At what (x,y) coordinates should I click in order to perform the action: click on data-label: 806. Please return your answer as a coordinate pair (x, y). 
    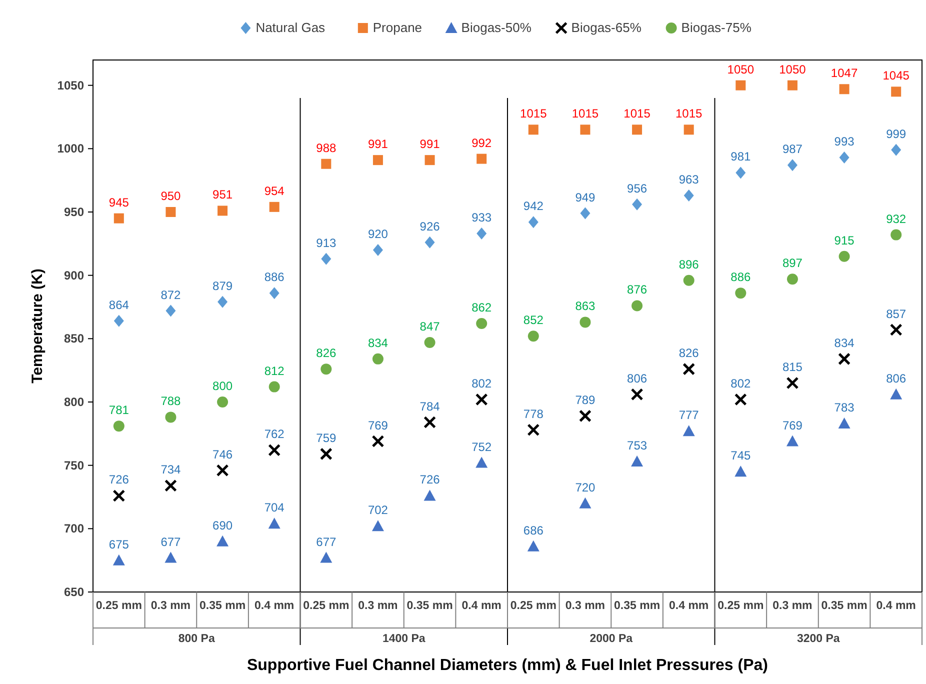
    Looking at the image, I should click on (896, 378).